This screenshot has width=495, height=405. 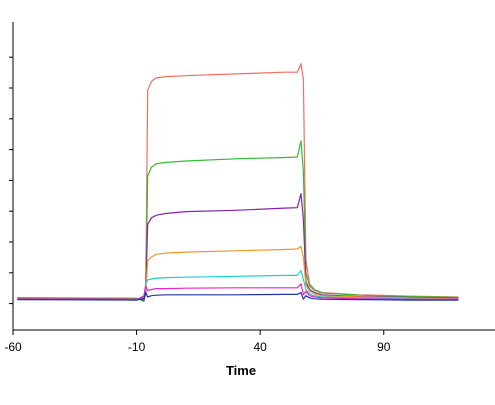 I want to click on x-tick-label: 40, so click(x=260, y=347).